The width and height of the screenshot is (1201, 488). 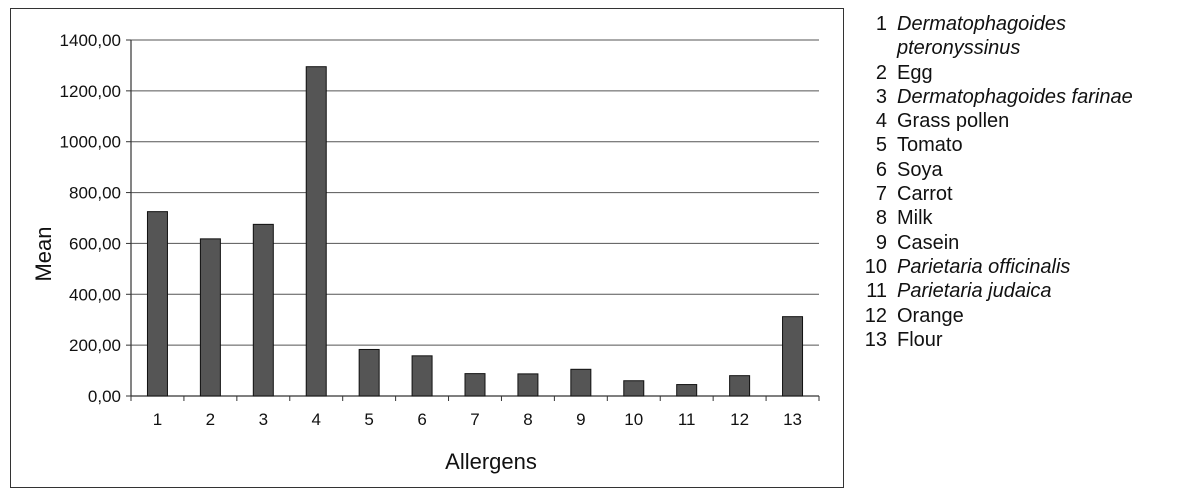 What do you see at coordinates (998, 218) in the screenshot?
I see `legend-item: 8 Milk` at bounding box center [998, 218].